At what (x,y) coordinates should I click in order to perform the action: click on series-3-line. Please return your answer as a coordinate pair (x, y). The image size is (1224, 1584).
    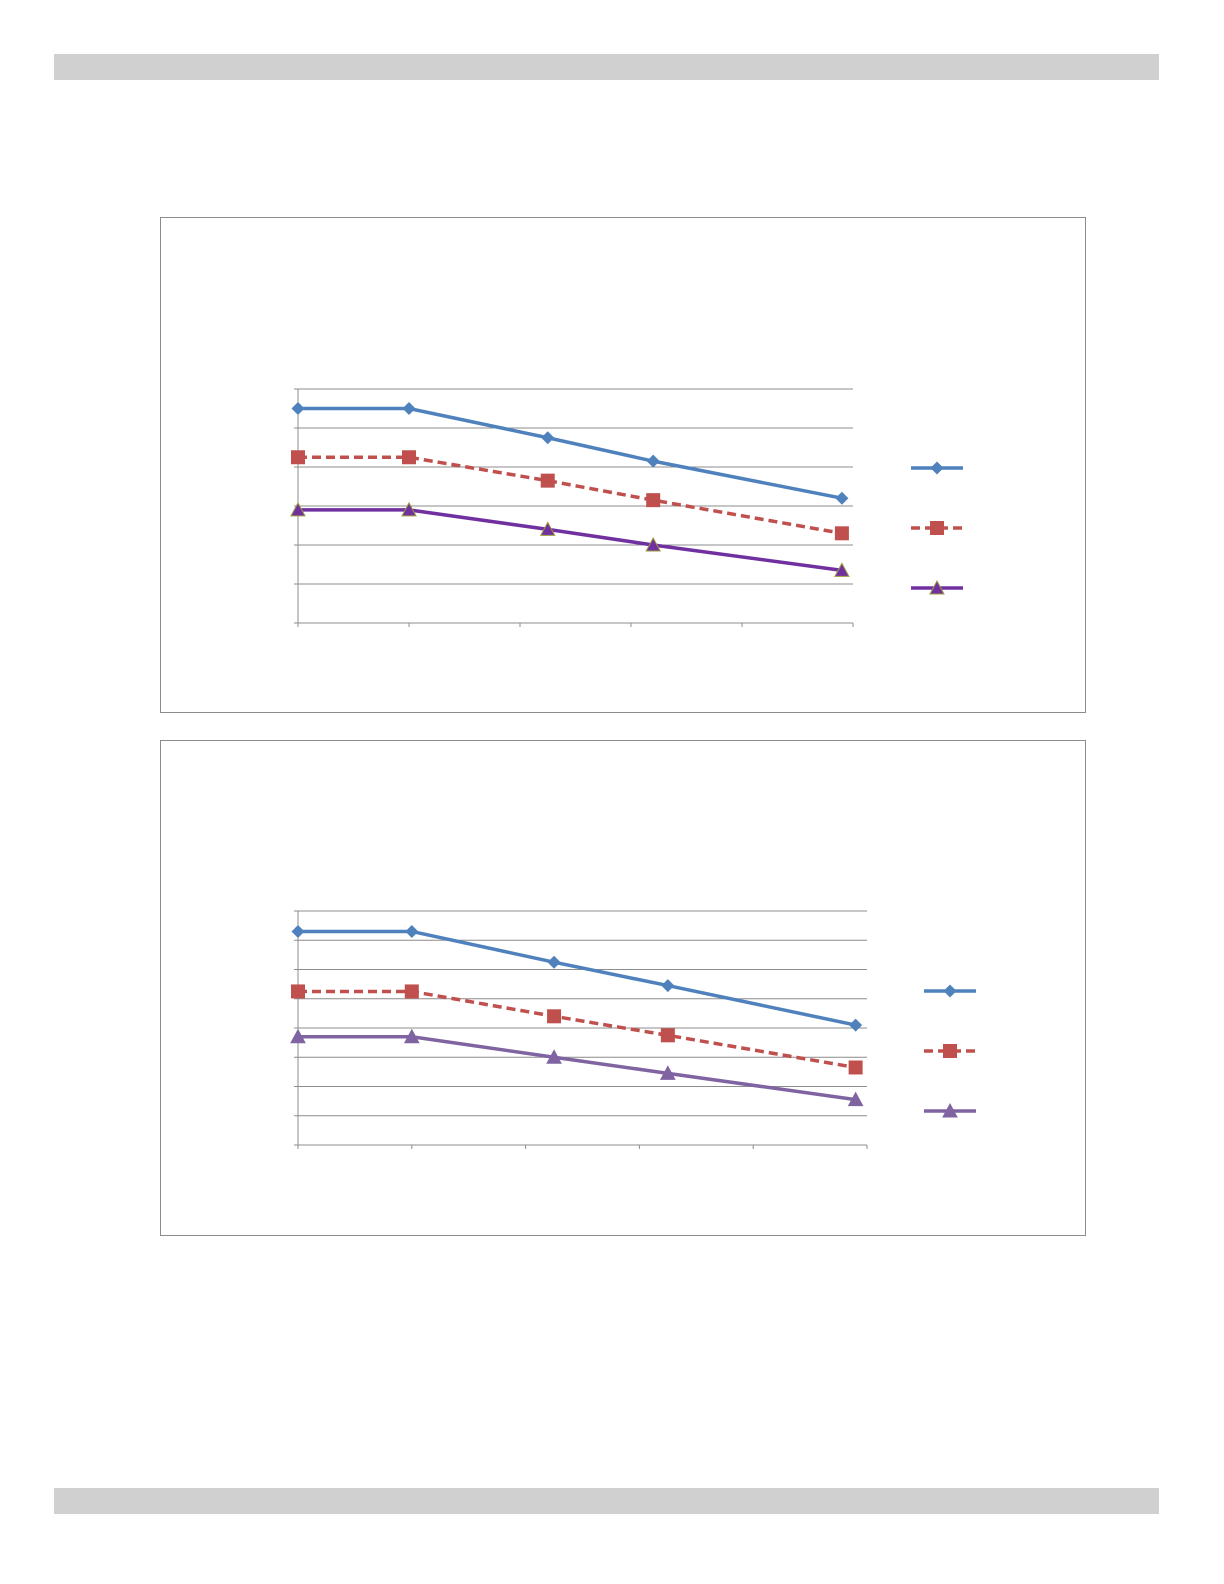
    Looking at the image, I should click on (577, 1068).